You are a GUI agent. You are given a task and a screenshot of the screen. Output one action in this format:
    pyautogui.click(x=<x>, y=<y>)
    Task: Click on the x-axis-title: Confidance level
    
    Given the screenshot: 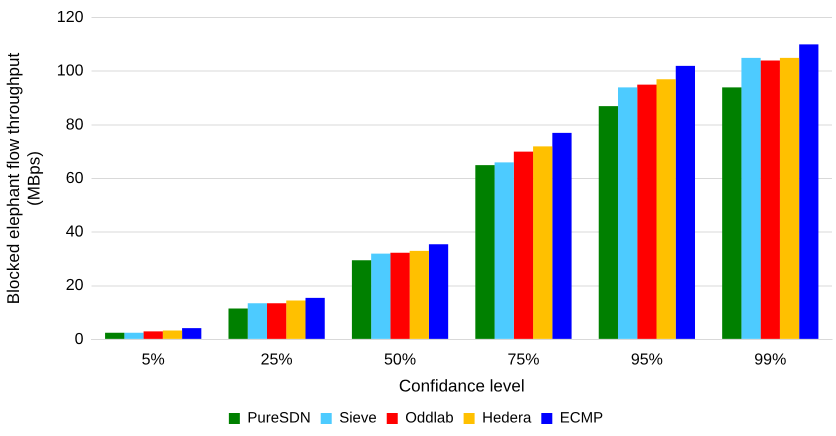 What is the action you would take?
    pyautogui.click(x=461, y=386)
    